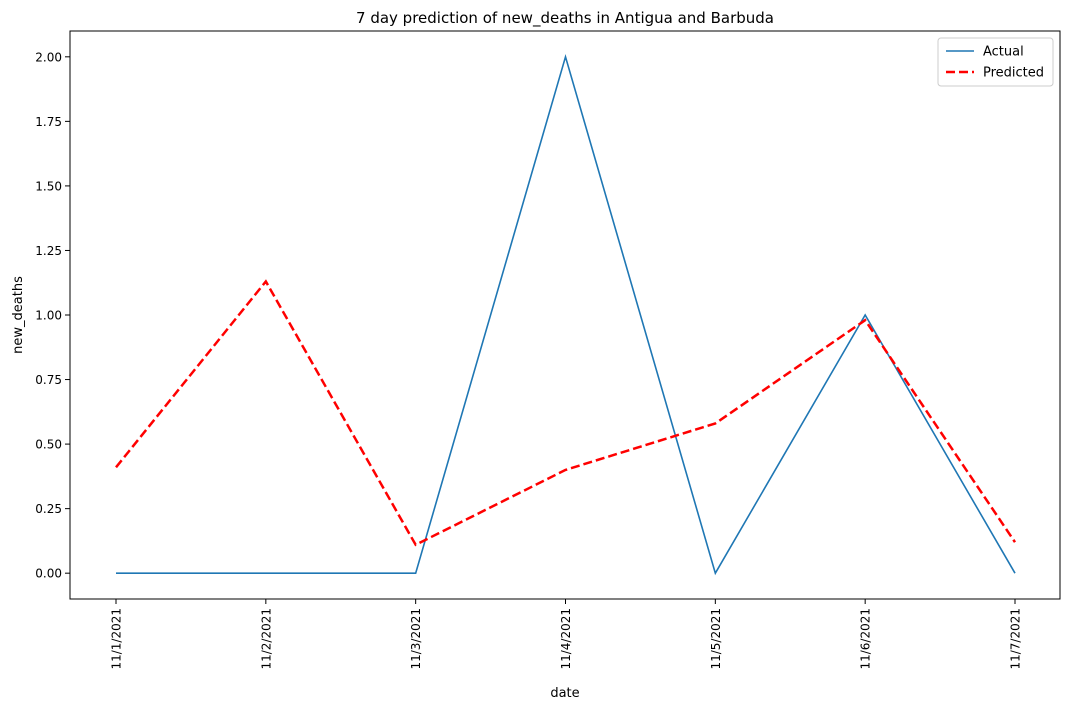 This screenshot has width=1070, height=709. I want to click on x-tick-label: 11/5/2021, so click(716, 639).